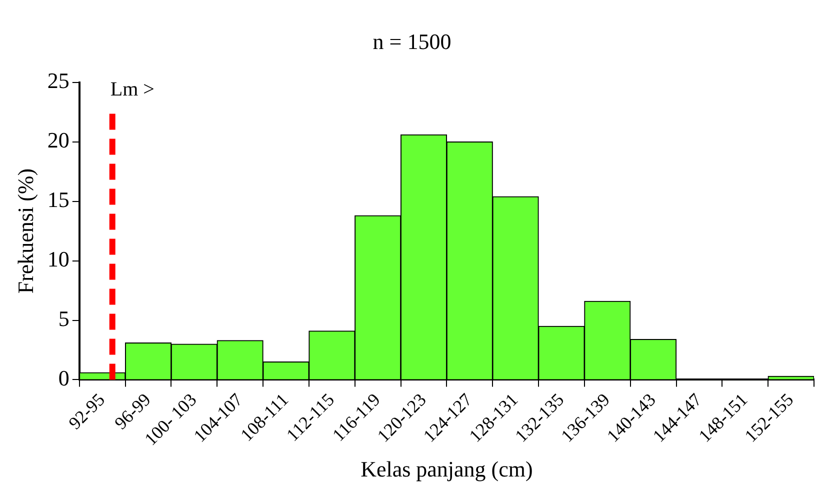 The image size is (834, 498). I want to click on y-tick-label: 25, so click(58, 81).